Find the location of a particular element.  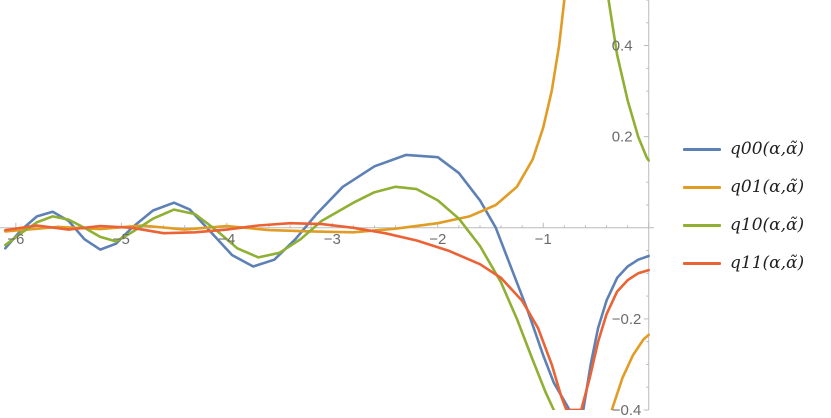

x-tick-label: −4 is located at coordinates (226, 239).